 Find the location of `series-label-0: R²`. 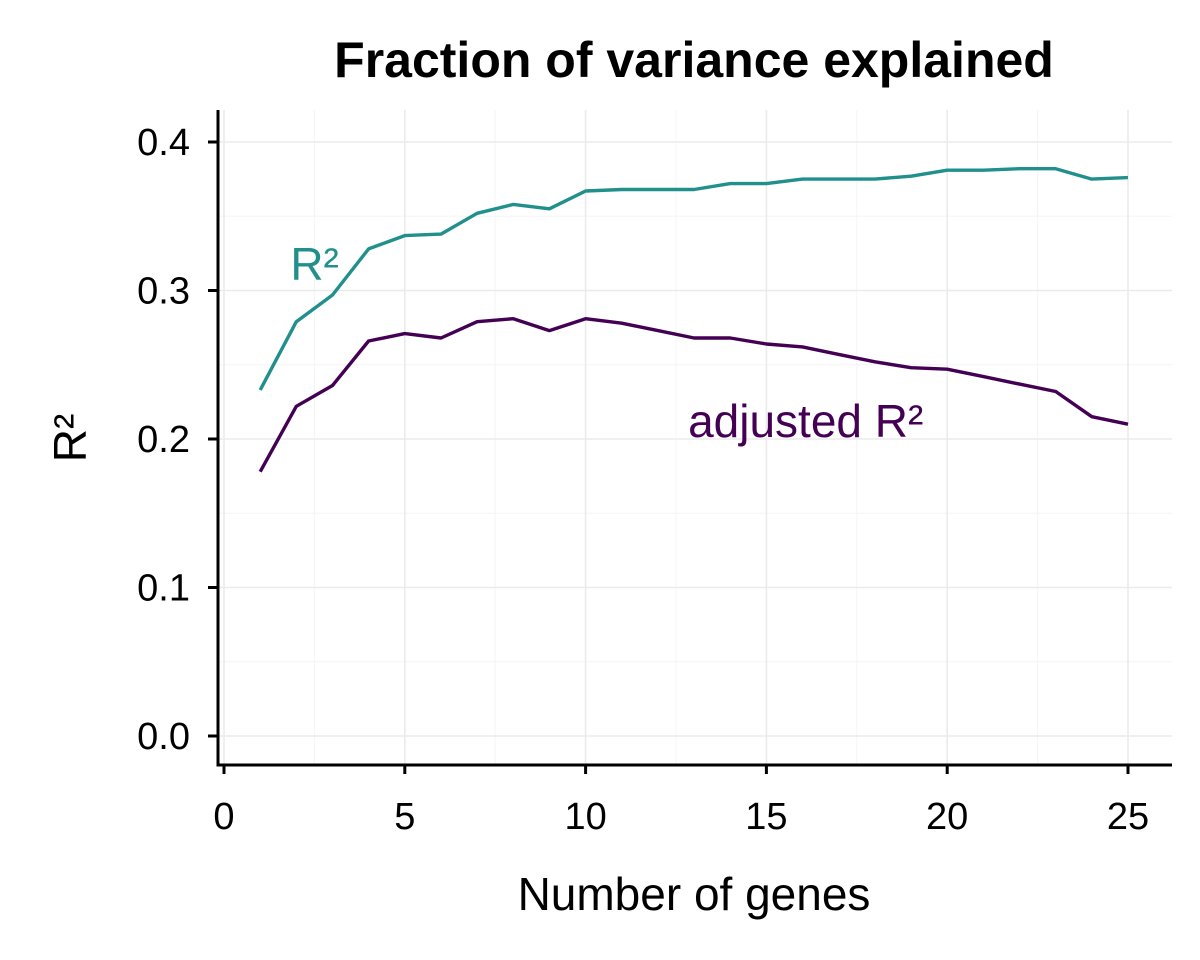

series-label-0: R² is located at coordinates (314, 264).